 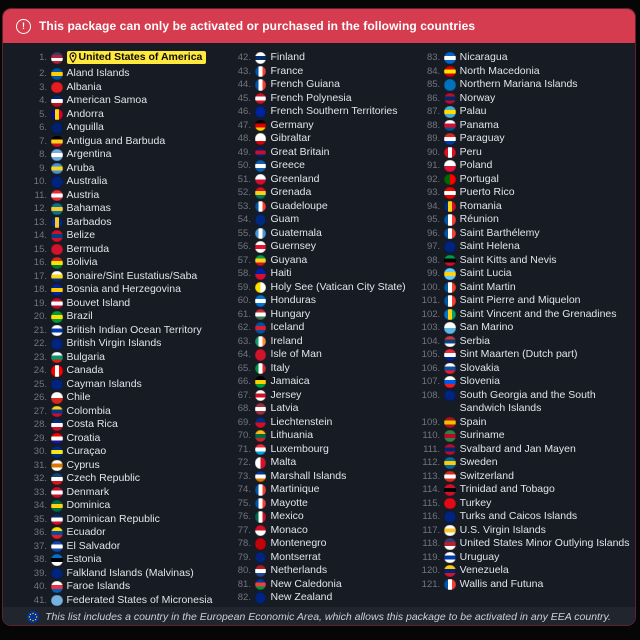 What do you see at coordinates (319, 166) in the screenshot?
I see `country-row: 50. Greece` at bounding box center [319, 166].